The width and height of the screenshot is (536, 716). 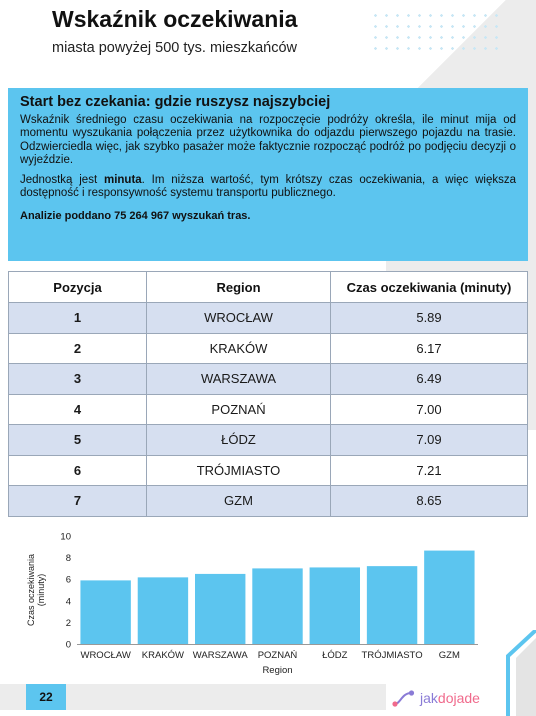 I want to click on x-tick-label: POZNAŃ, so click(x=278, y=655).